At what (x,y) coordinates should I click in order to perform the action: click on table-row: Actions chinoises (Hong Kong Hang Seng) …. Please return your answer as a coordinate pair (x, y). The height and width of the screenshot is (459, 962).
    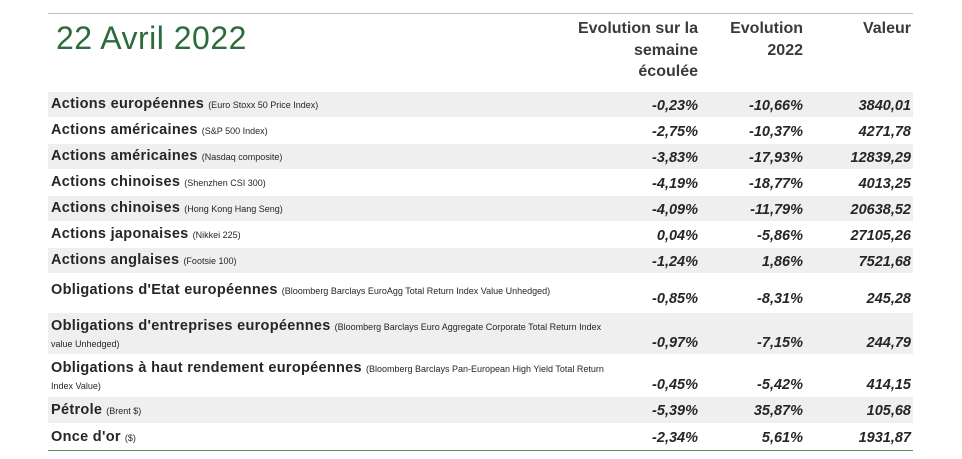
    Looking at the image, I should click on (480, 208).